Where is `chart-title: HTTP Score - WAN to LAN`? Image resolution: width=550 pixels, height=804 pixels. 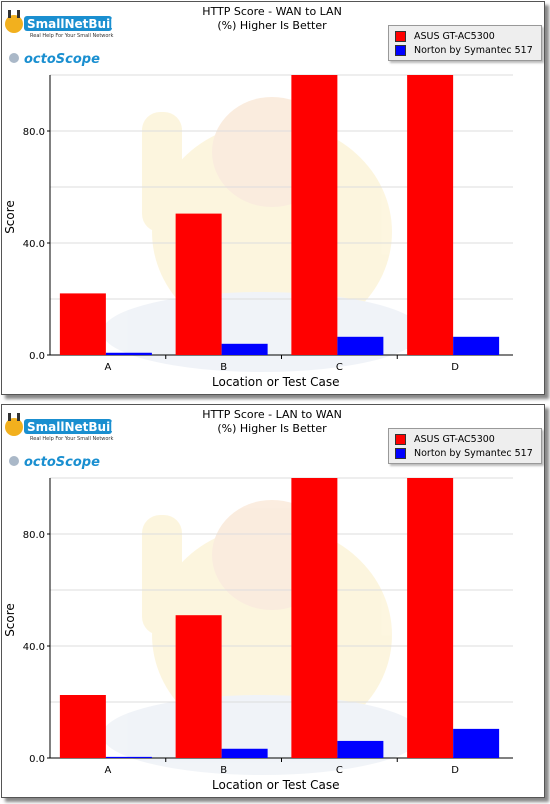
chart-title: HTTP Score - WAN to LAN is located at coordinates (272, 11).